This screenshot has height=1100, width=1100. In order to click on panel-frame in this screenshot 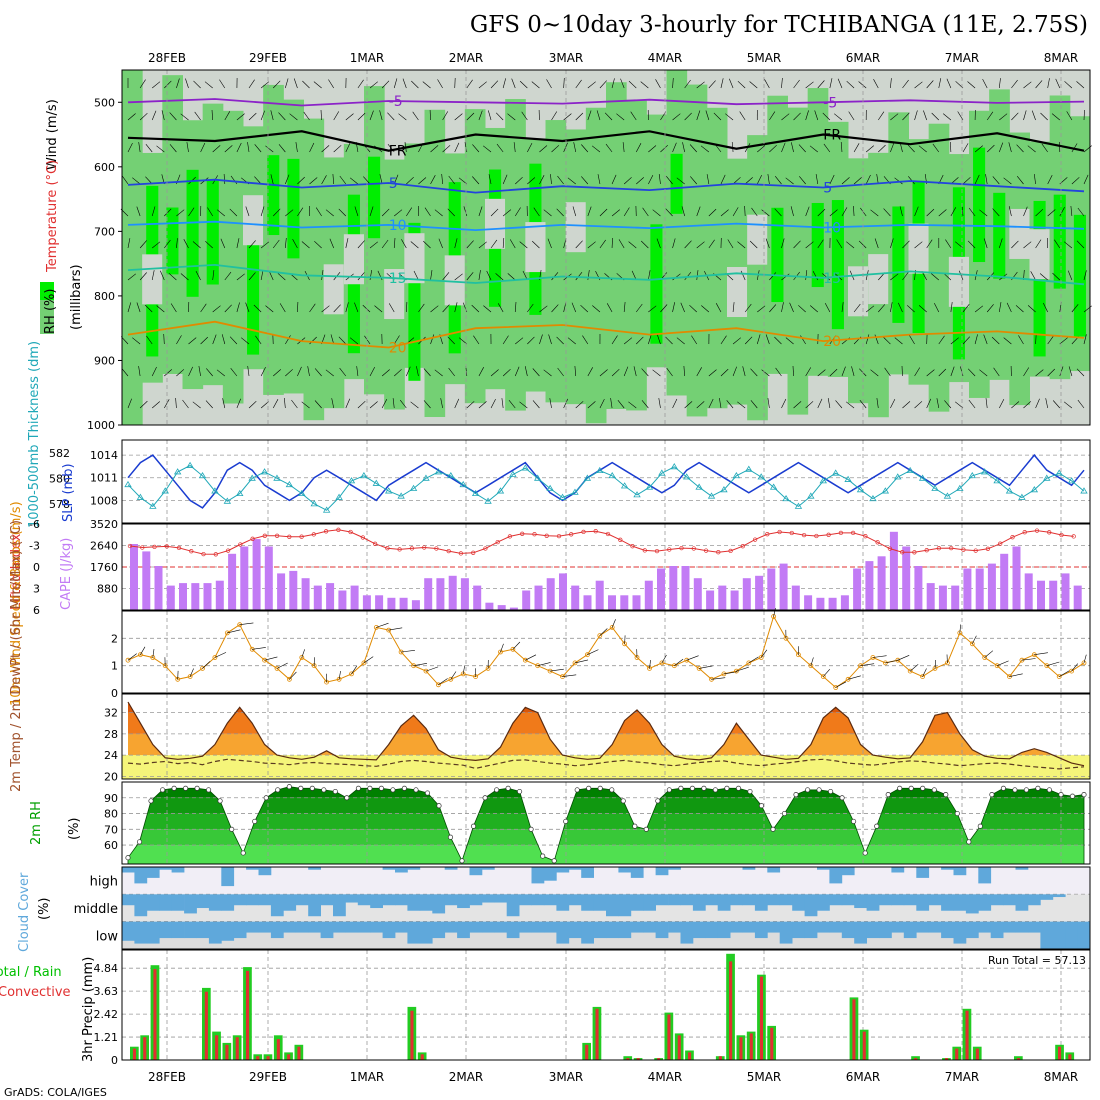, I will do `click(606, 481)`.